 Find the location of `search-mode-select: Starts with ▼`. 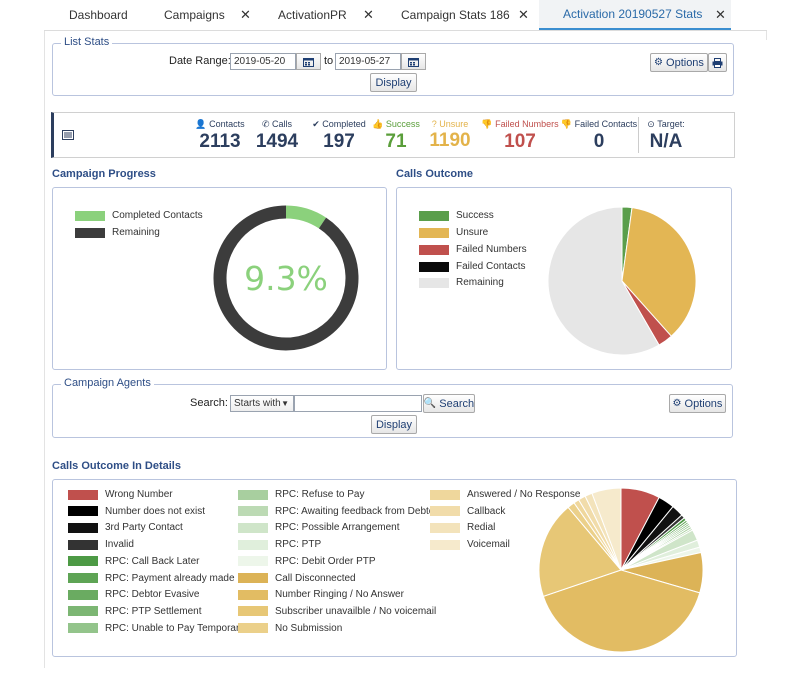

search-mode-select: Starts with ▼ is located at coordinates (262, 403).